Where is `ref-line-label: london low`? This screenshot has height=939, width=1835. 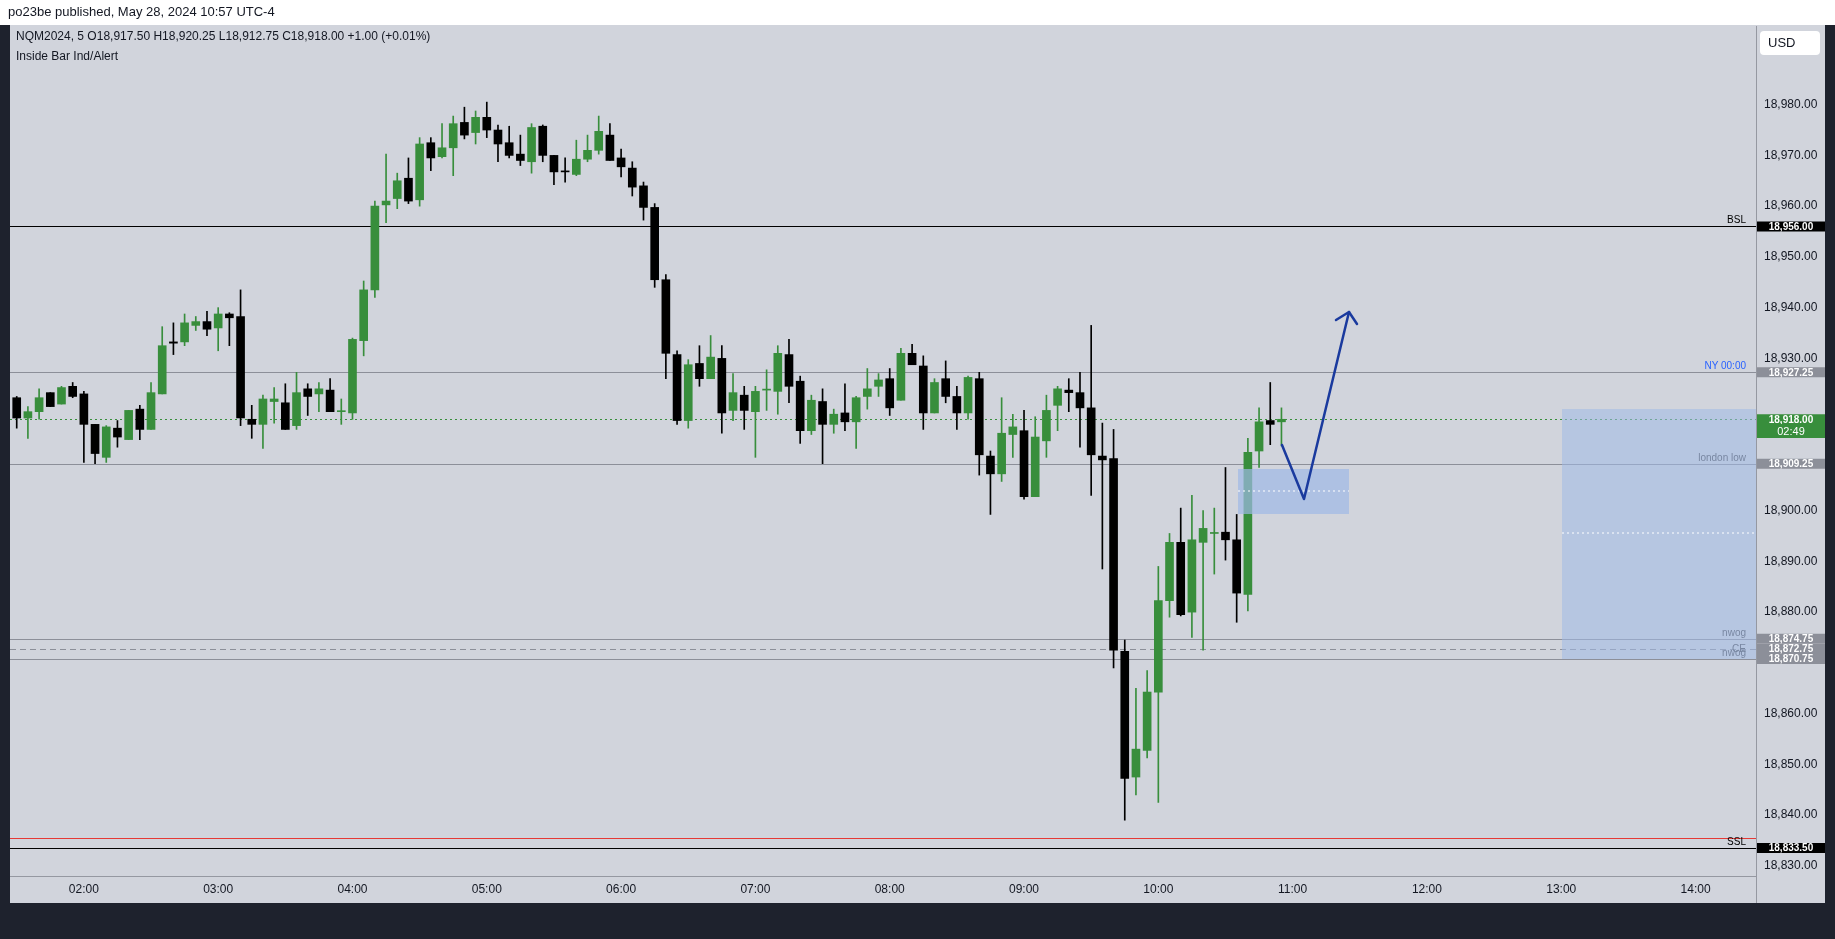
ref-line-label: london low is located at coordinates (1722, 458).